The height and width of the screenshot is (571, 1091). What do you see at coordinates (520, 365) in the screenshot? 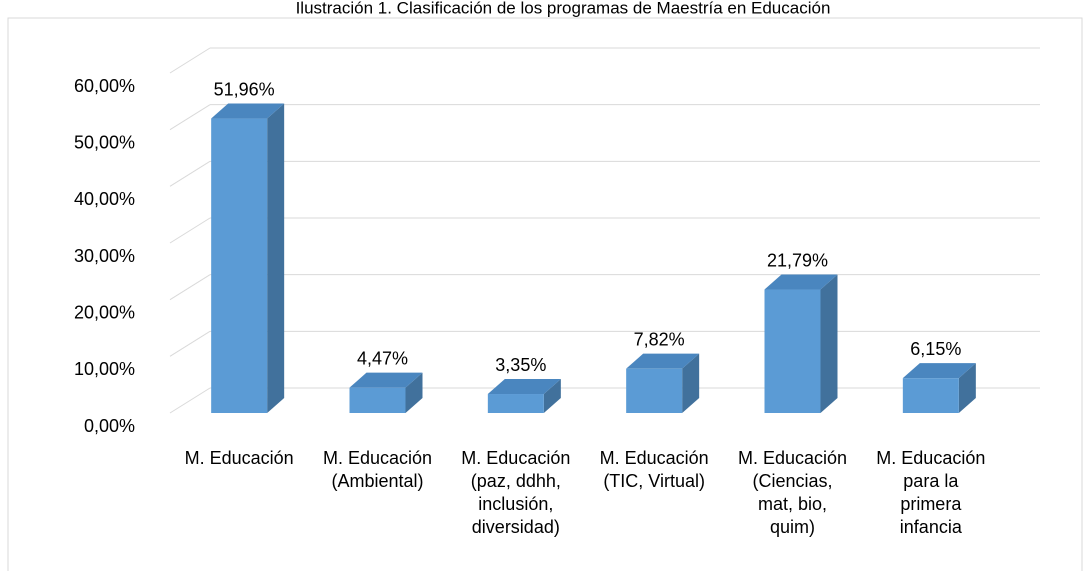
I see `value-label: 3,35%` at bounding box center [520, 365].